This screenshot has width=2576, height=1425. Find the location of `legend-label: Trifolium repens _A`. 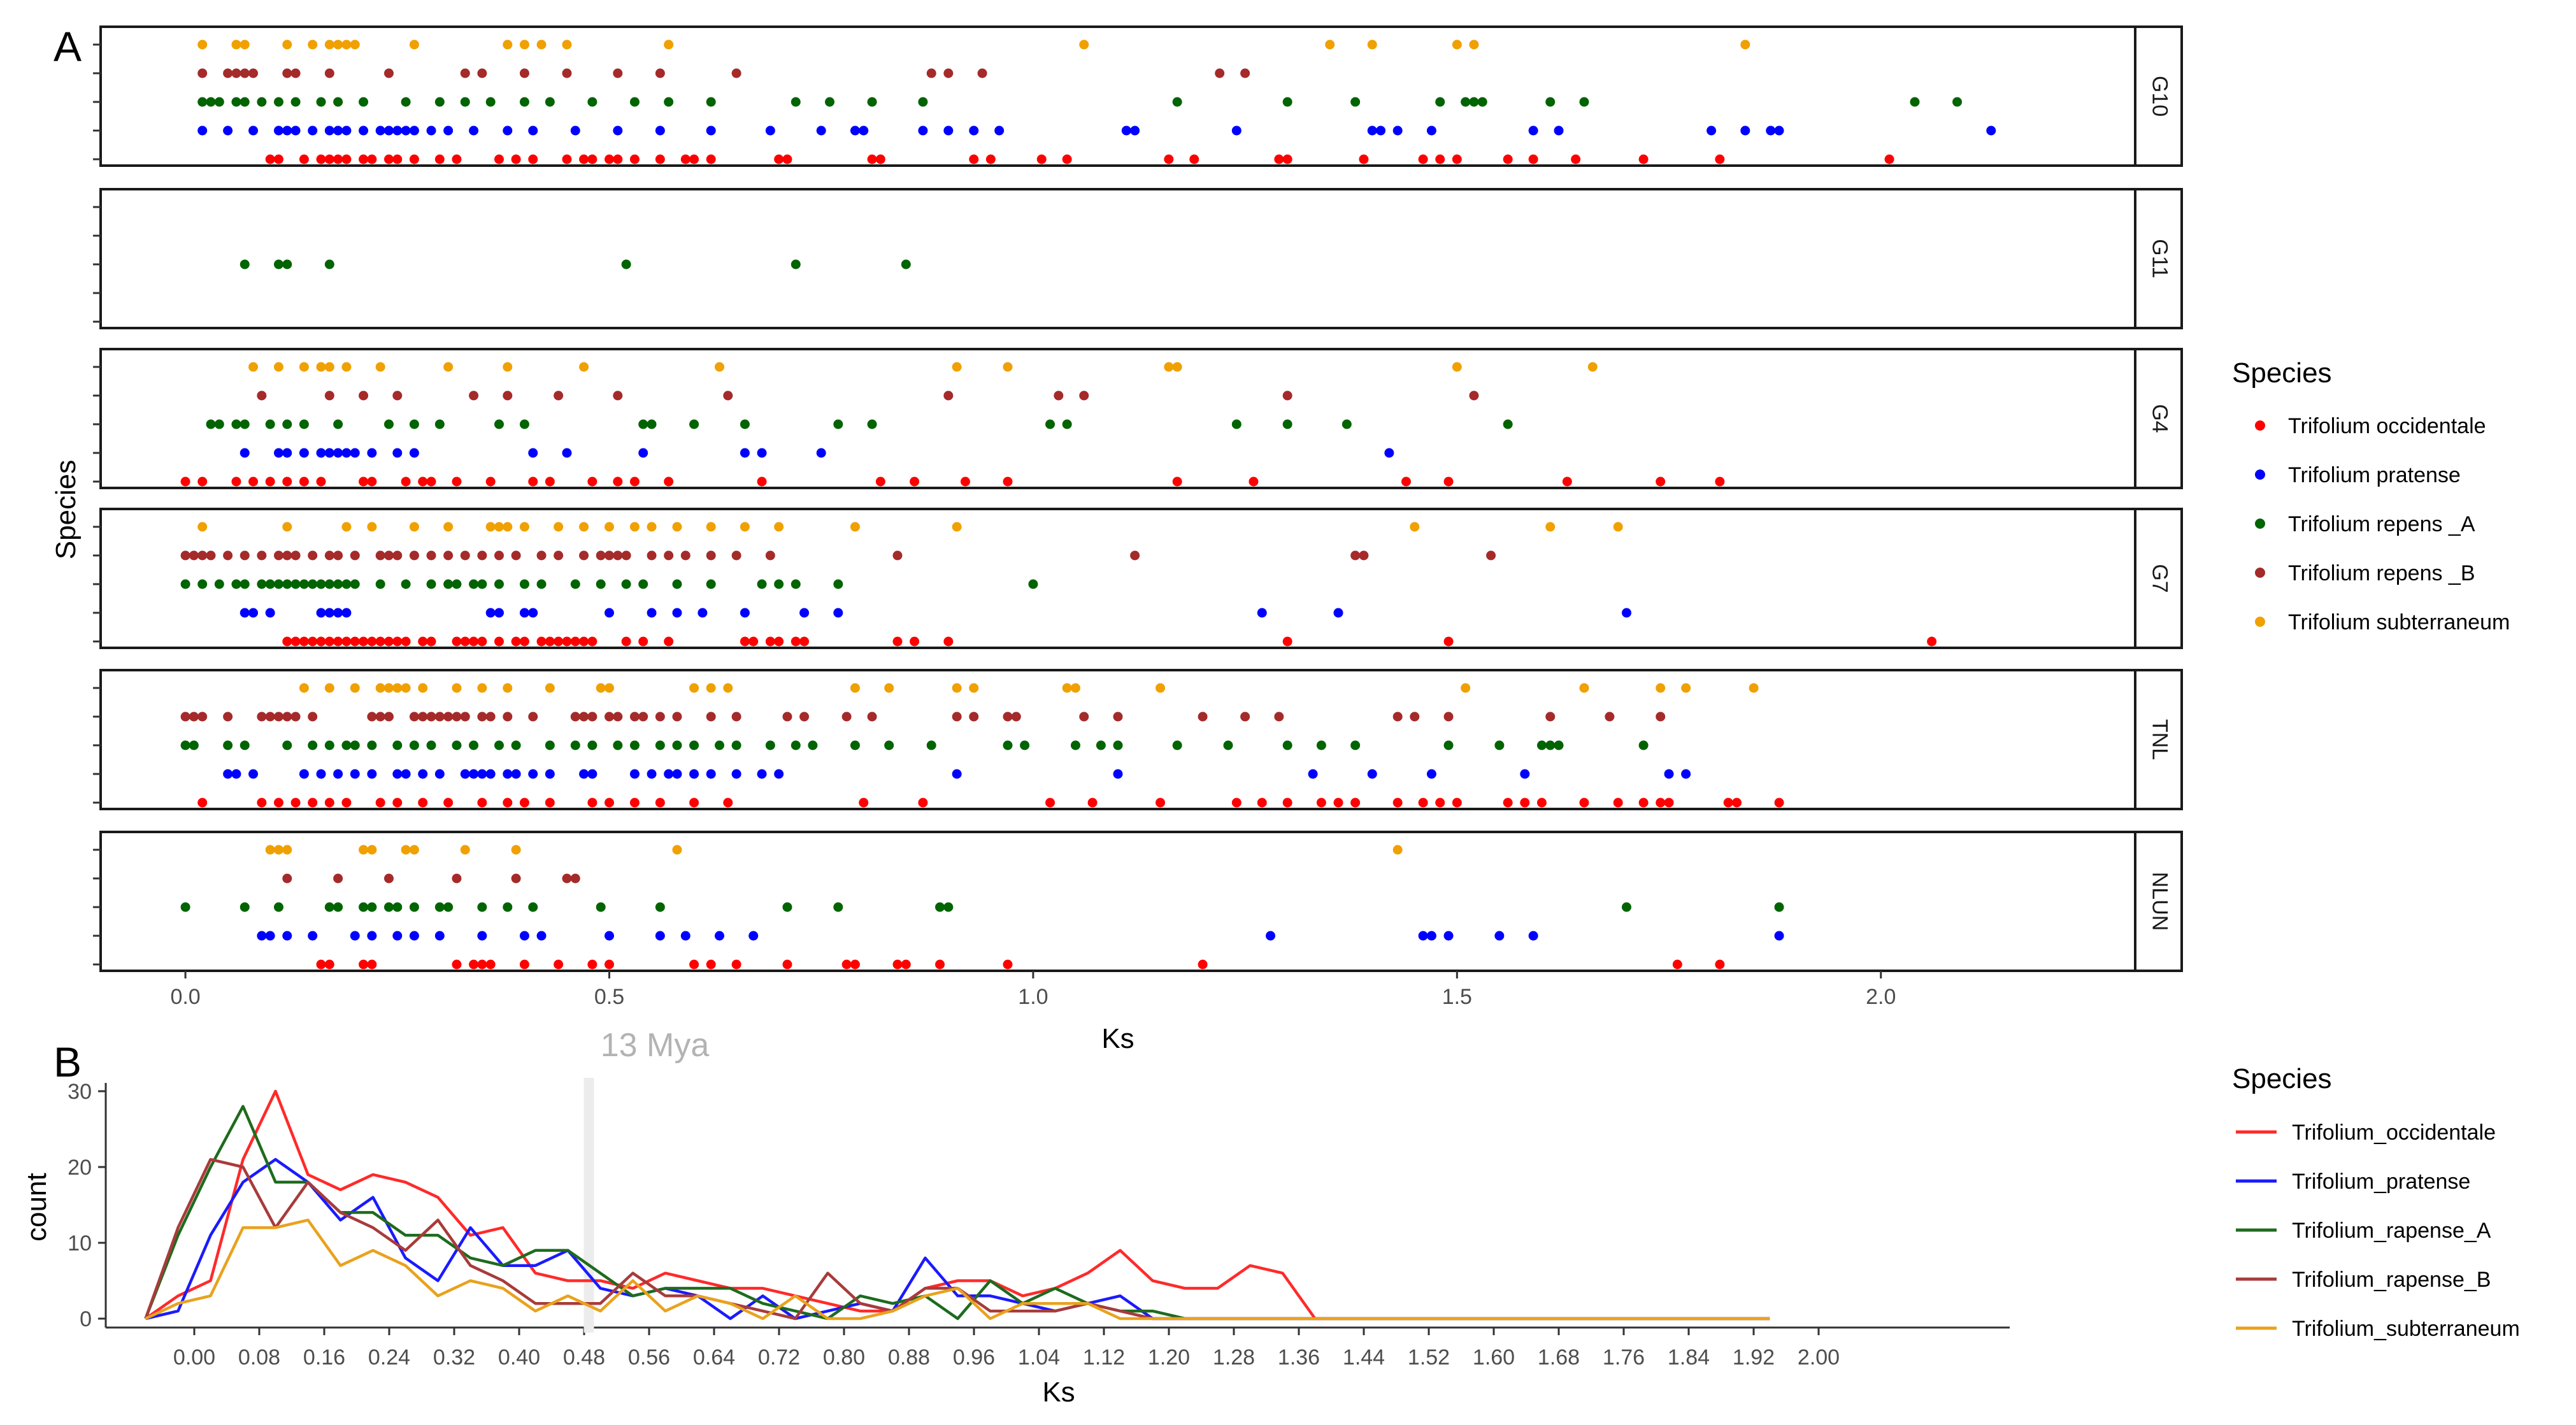

legend-label: Trifolium repens _A is located at coordinates (2382, 524).